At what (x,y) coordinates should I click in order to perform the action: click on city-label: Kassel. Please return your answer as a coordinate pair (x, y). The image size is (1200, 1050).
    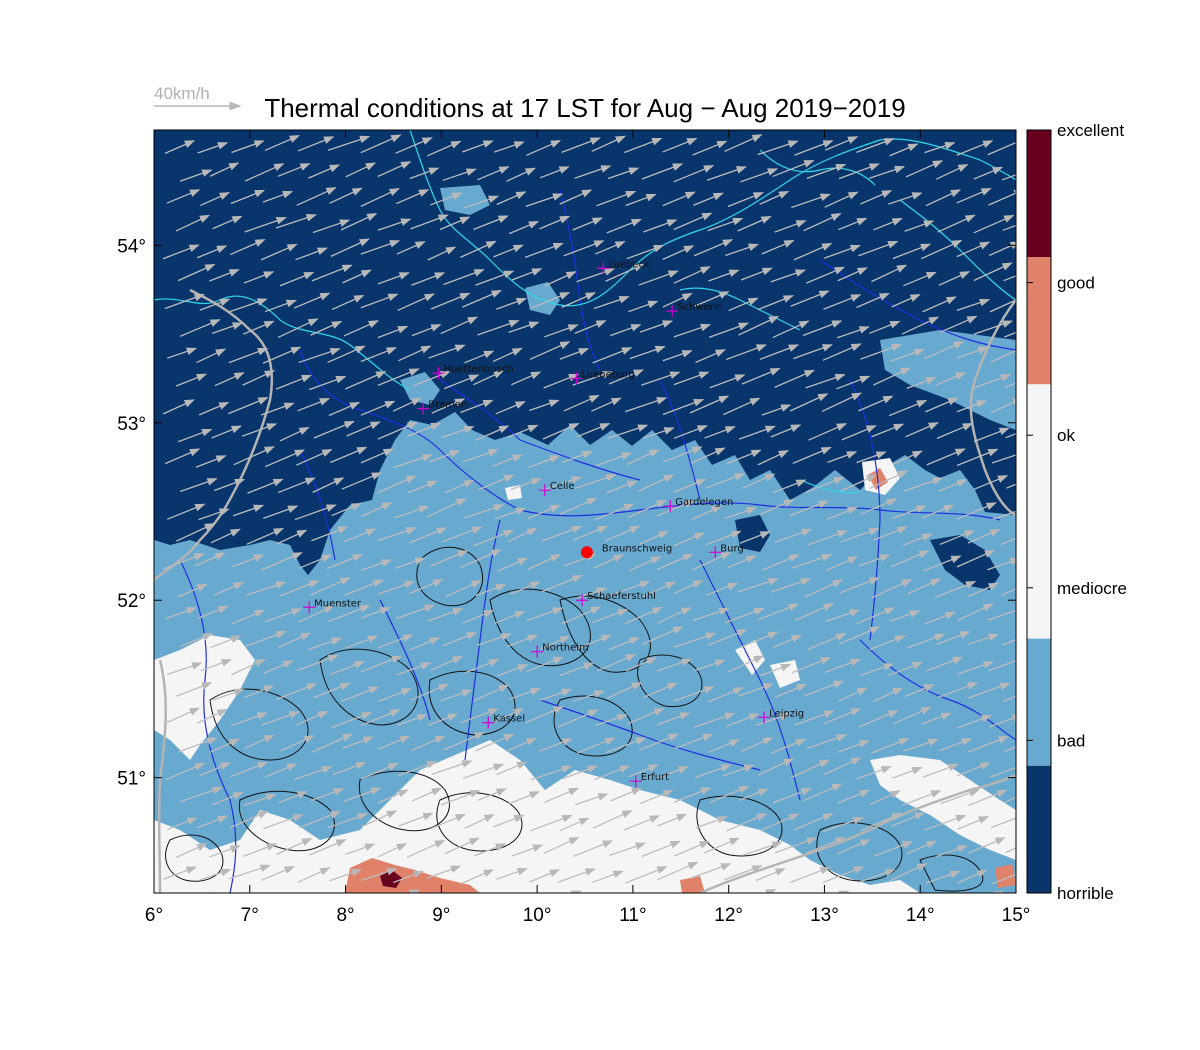
    Looking at the image, I should click on (509, 719).